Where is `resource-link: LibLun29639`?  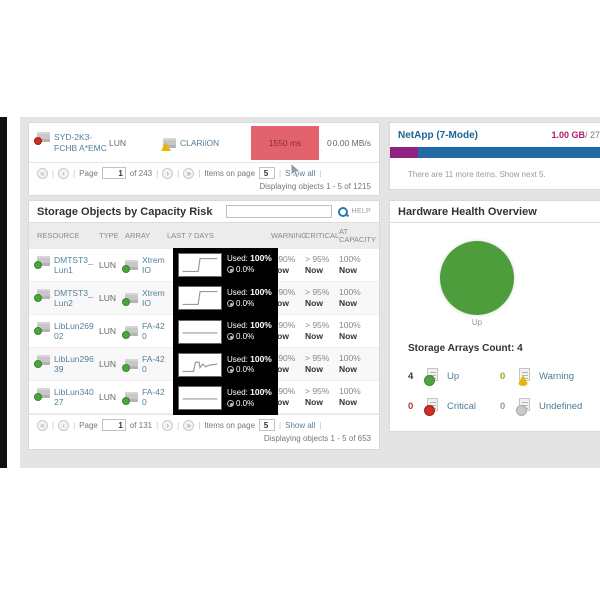
resource-link: LibLun29639 is located at coordinates (74, 363).